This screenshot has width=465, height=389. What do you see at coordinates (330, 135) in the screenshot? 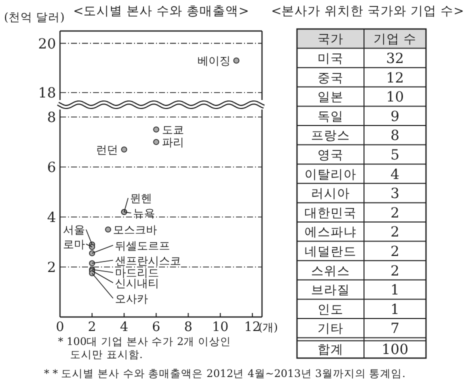
I see `category-label: 프랑스` at bounding box center [330, 135].